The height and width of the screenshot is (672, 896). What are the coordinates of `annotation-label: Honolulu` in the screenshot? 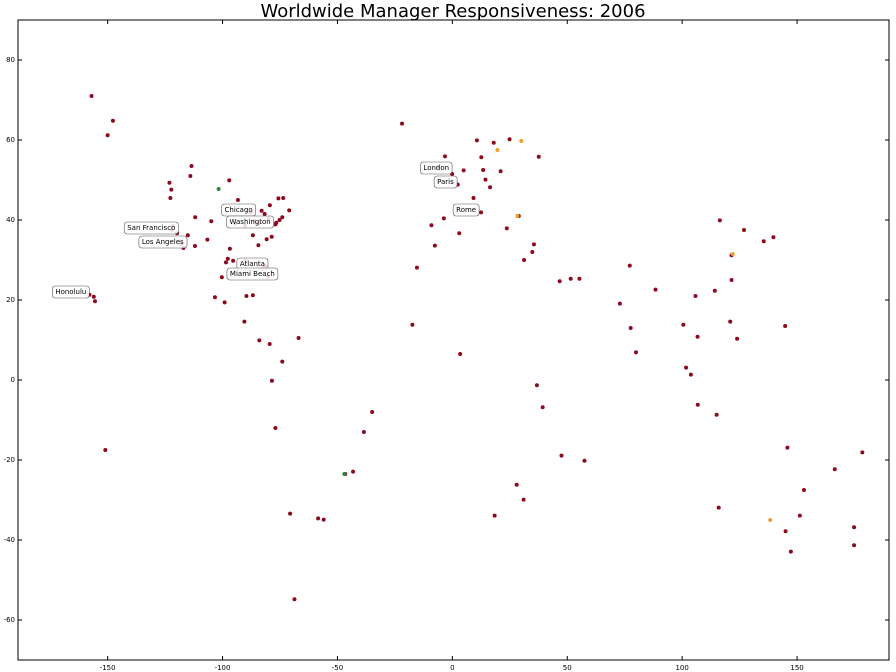 It's located at (70, 292).